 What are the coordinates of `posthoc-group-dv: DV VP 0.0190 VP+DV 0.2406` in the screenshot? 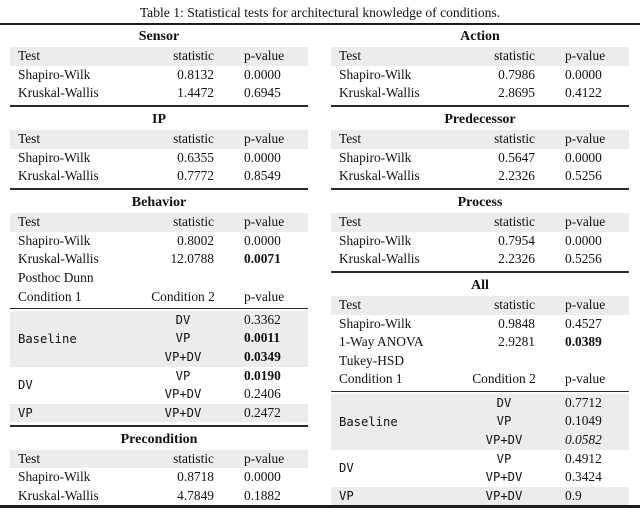 It's located at (159, 385).